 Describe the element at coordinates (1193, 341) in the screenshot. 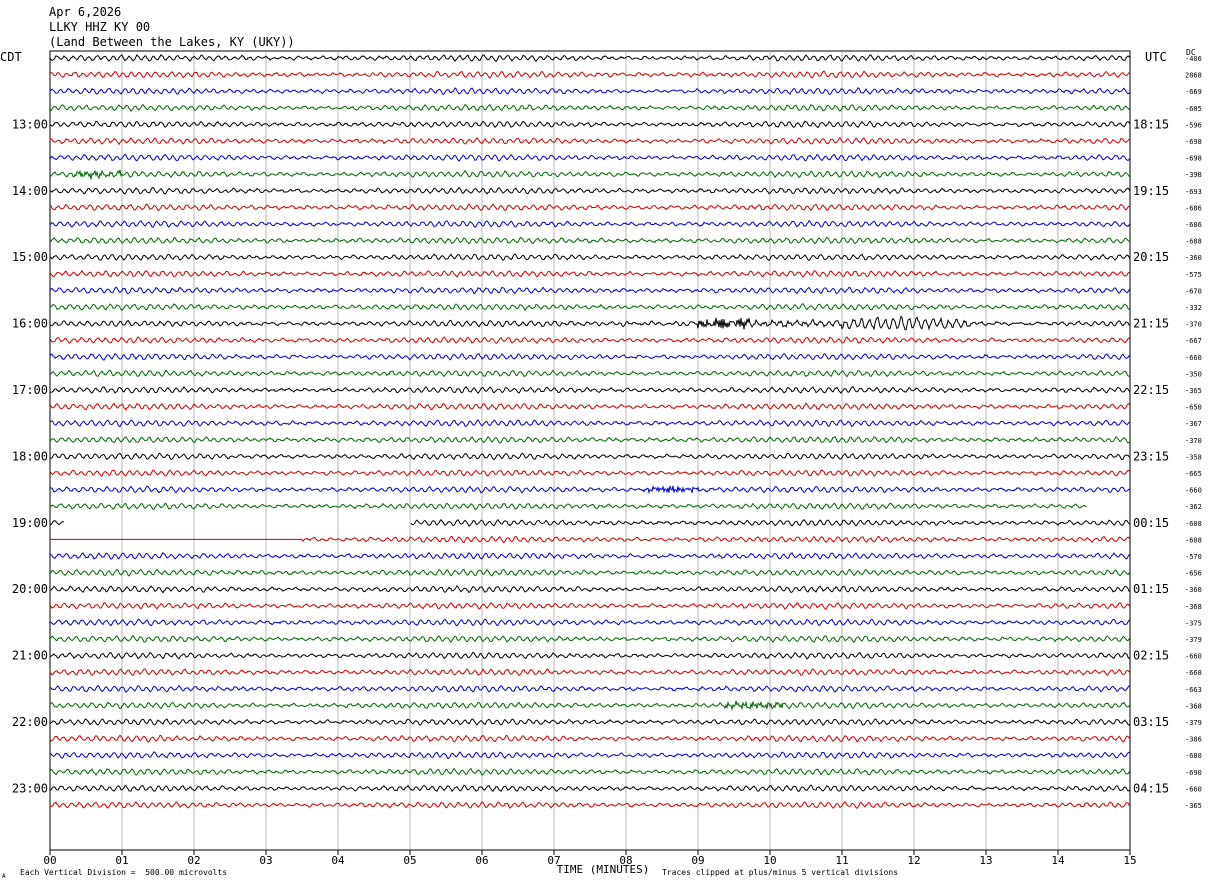

I see `dc-offset-label: -667` at that location.